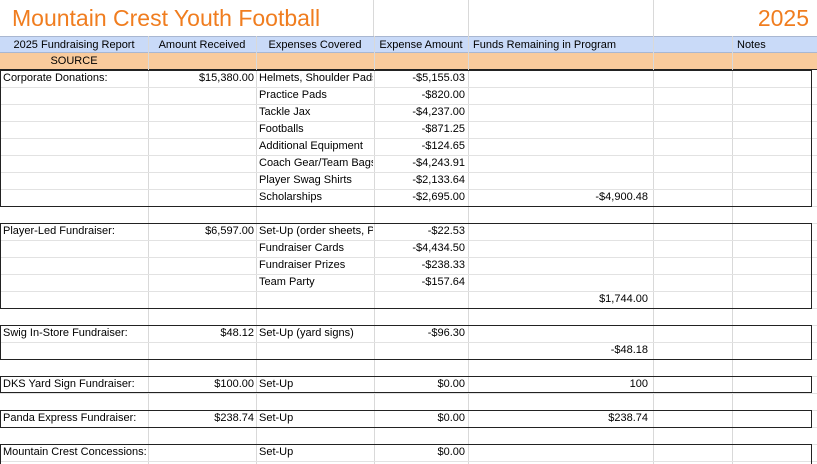 The height and width of the screenshot is (464, 817). I want to click on expense-amount-cell: -$124.65, so click(443, 146).